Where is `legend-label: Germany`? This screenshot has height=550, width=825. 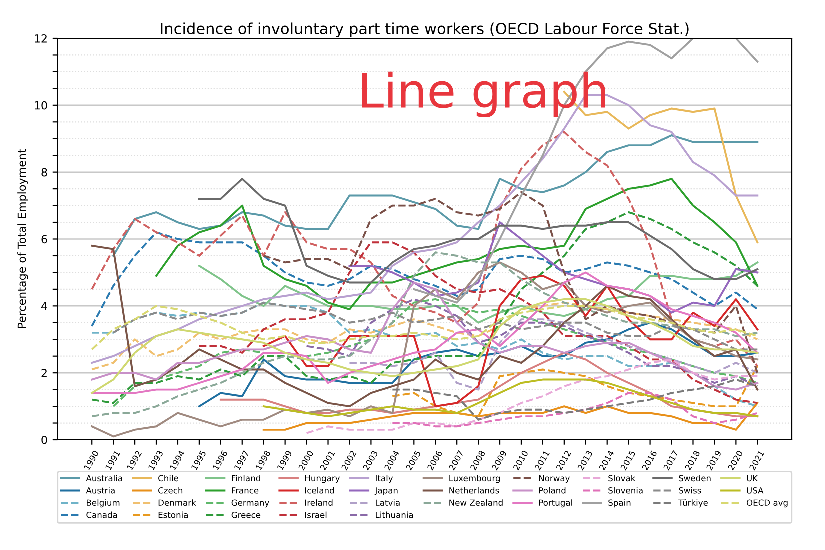 legend-label: Germany is located at coordinates (251, 504).